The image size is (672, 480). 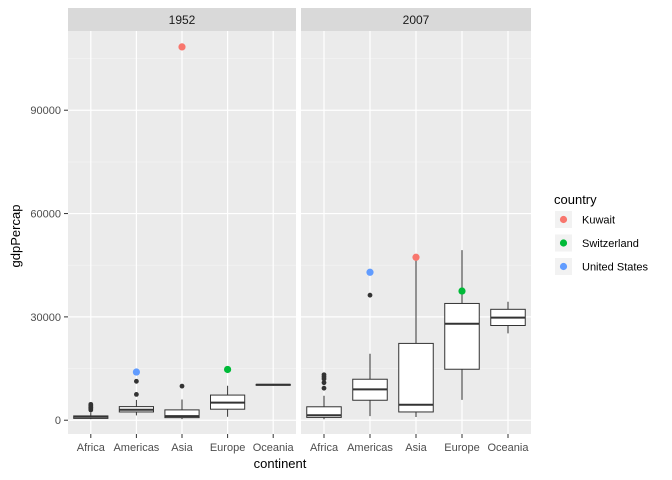 I want to click on y-tick-label: 0, so click(x=58, y=421).